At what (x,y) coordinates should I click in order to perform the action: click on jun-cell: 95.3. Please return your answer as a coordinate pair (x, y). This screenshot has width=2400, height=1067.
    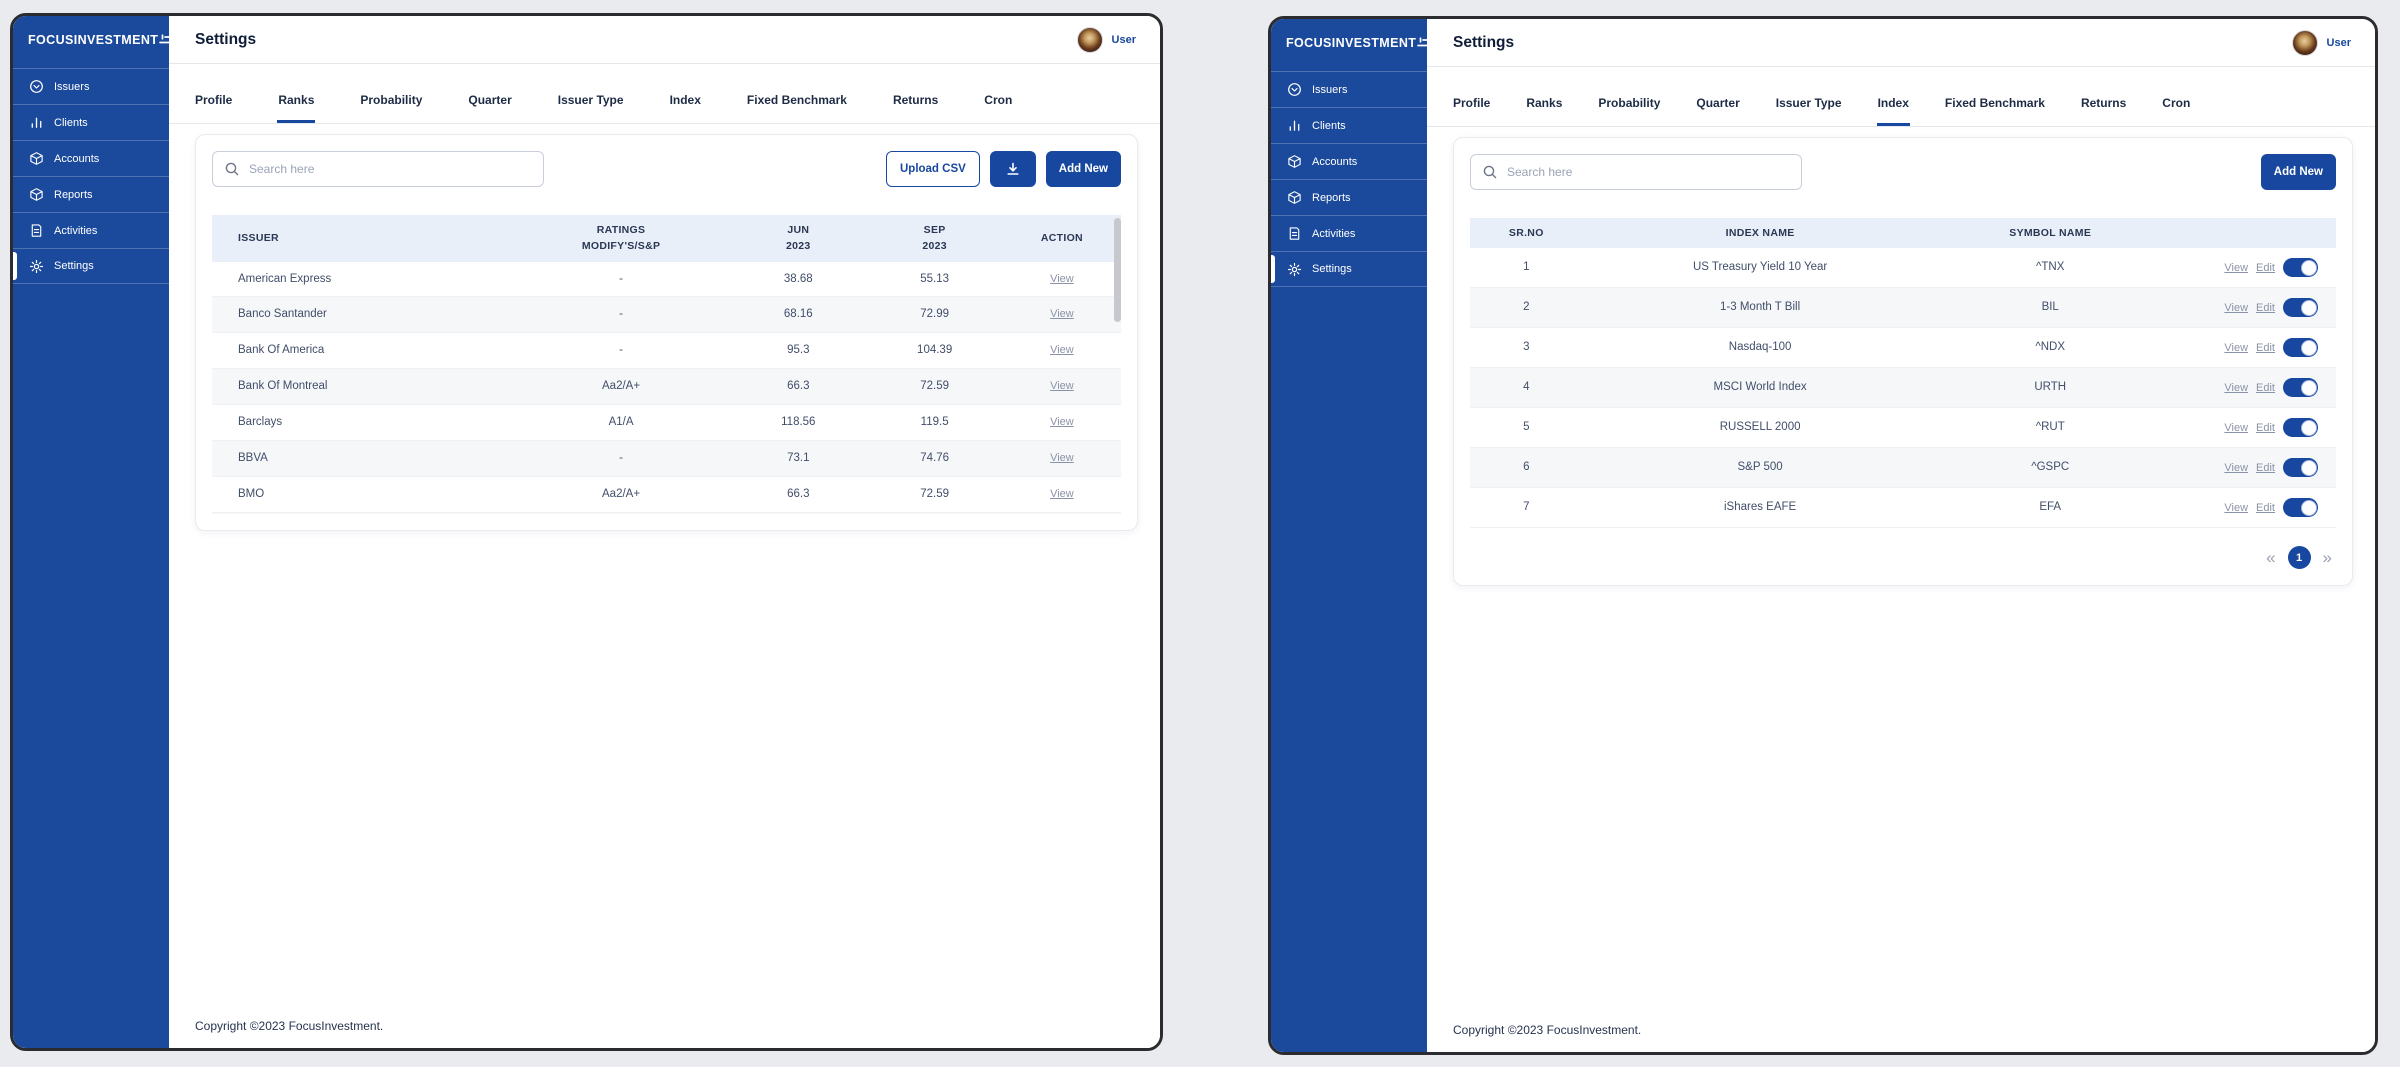
    Looking at the image, I should click on (798, 350).